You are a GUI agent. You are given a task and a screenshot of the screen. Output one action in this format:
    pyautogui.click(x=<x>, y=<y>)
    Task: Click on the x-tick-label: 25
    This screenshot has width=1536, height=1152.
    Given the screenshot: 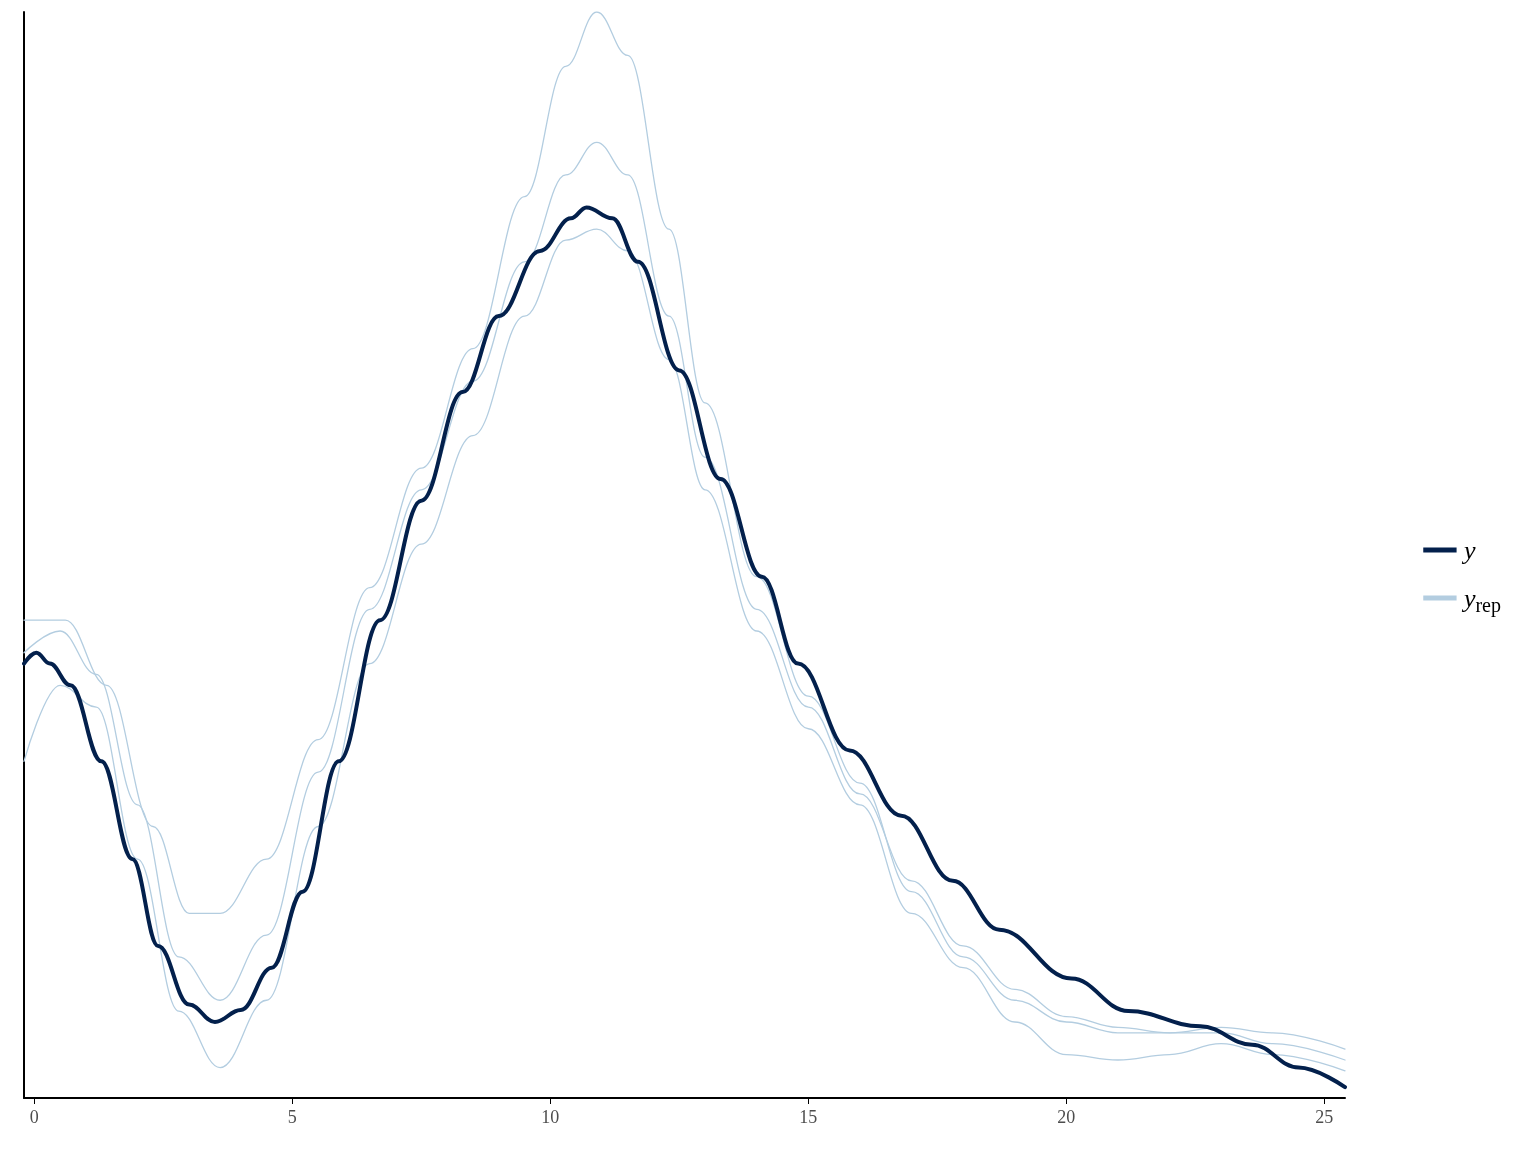 What is the action you would take?
    pyautogui.click(x=1324, y=1117)
    